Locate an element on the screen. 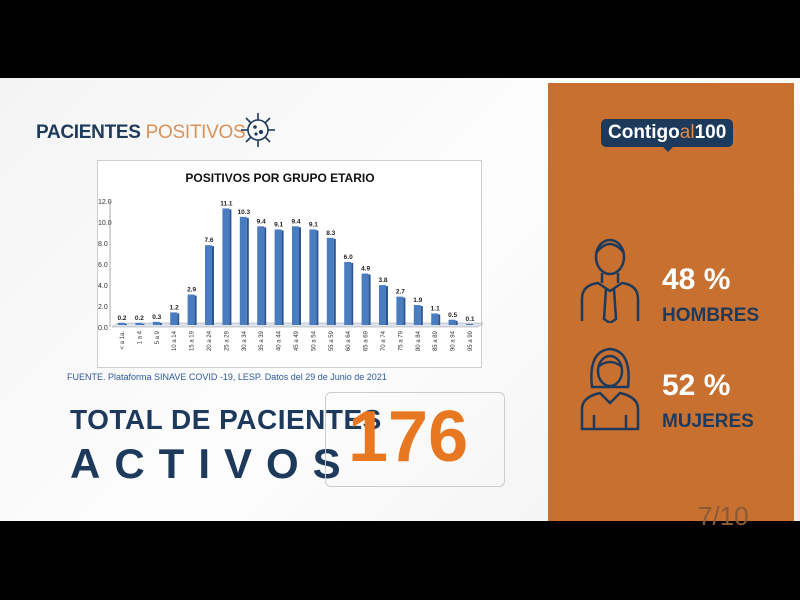 The height and width of the screenshot is (600, 800). count-box is located at coordinates (415, 439).